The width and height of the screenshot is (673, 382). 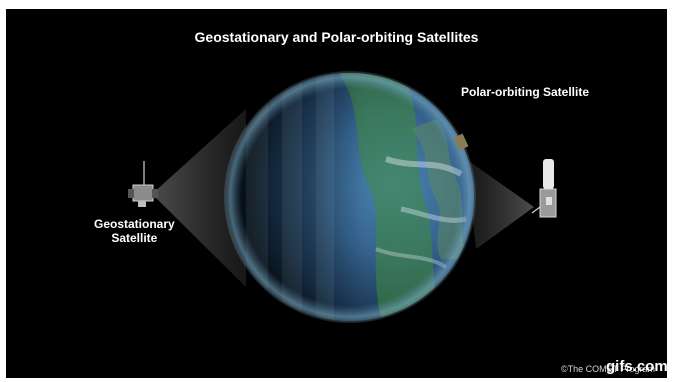 I want to click on geostationary-satellite-label: Geostationary Satellite, so click(x=134, y=231).